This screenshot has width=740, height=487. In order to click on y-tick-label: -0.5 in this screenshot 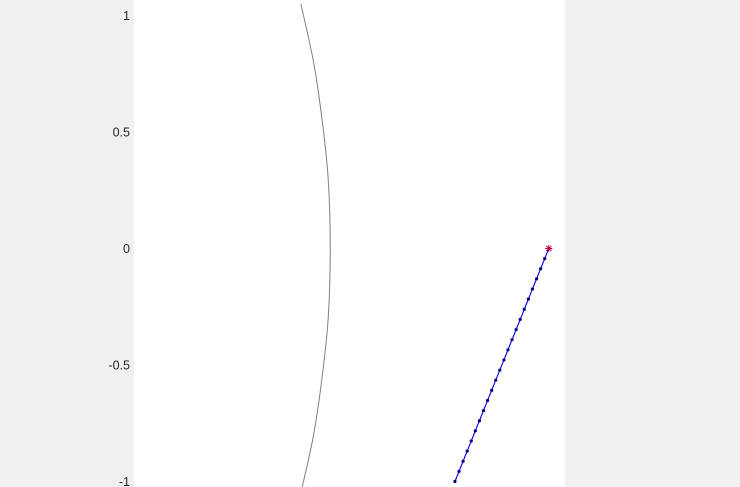, I will do `click(119, 366)`.